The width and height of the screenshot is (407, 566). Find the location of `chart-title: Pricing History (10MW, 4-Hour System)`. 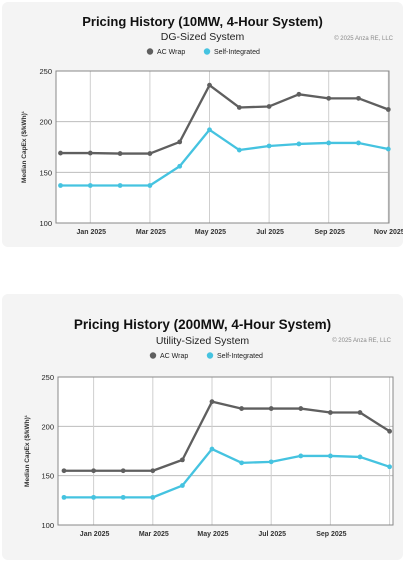

chart-title: Pricing History (10MW, 4-Hour System) is located at coordinates (202, 21).